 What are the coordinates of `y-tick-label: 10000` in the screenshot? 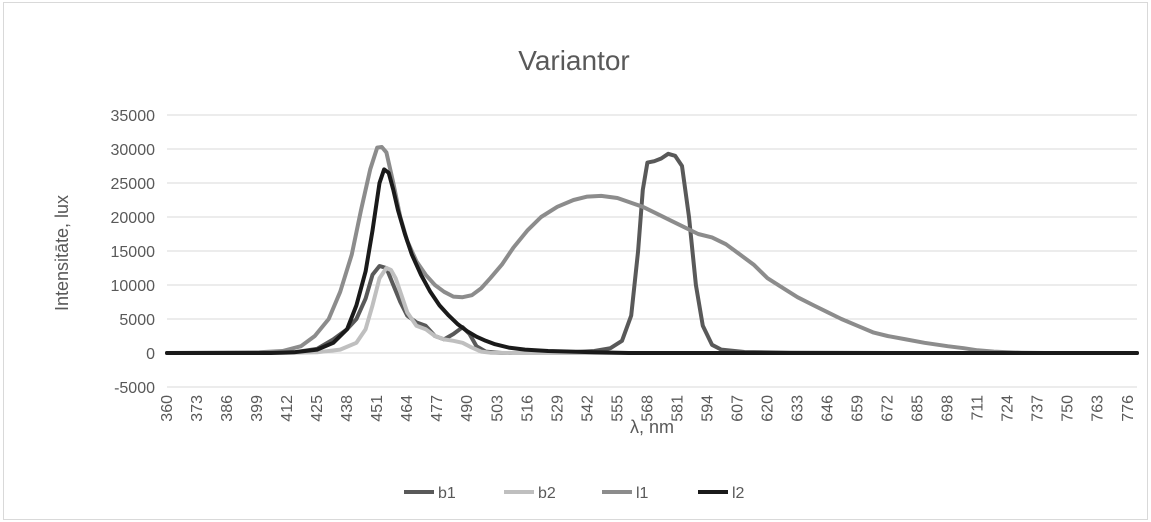 It's located at (133, 286).